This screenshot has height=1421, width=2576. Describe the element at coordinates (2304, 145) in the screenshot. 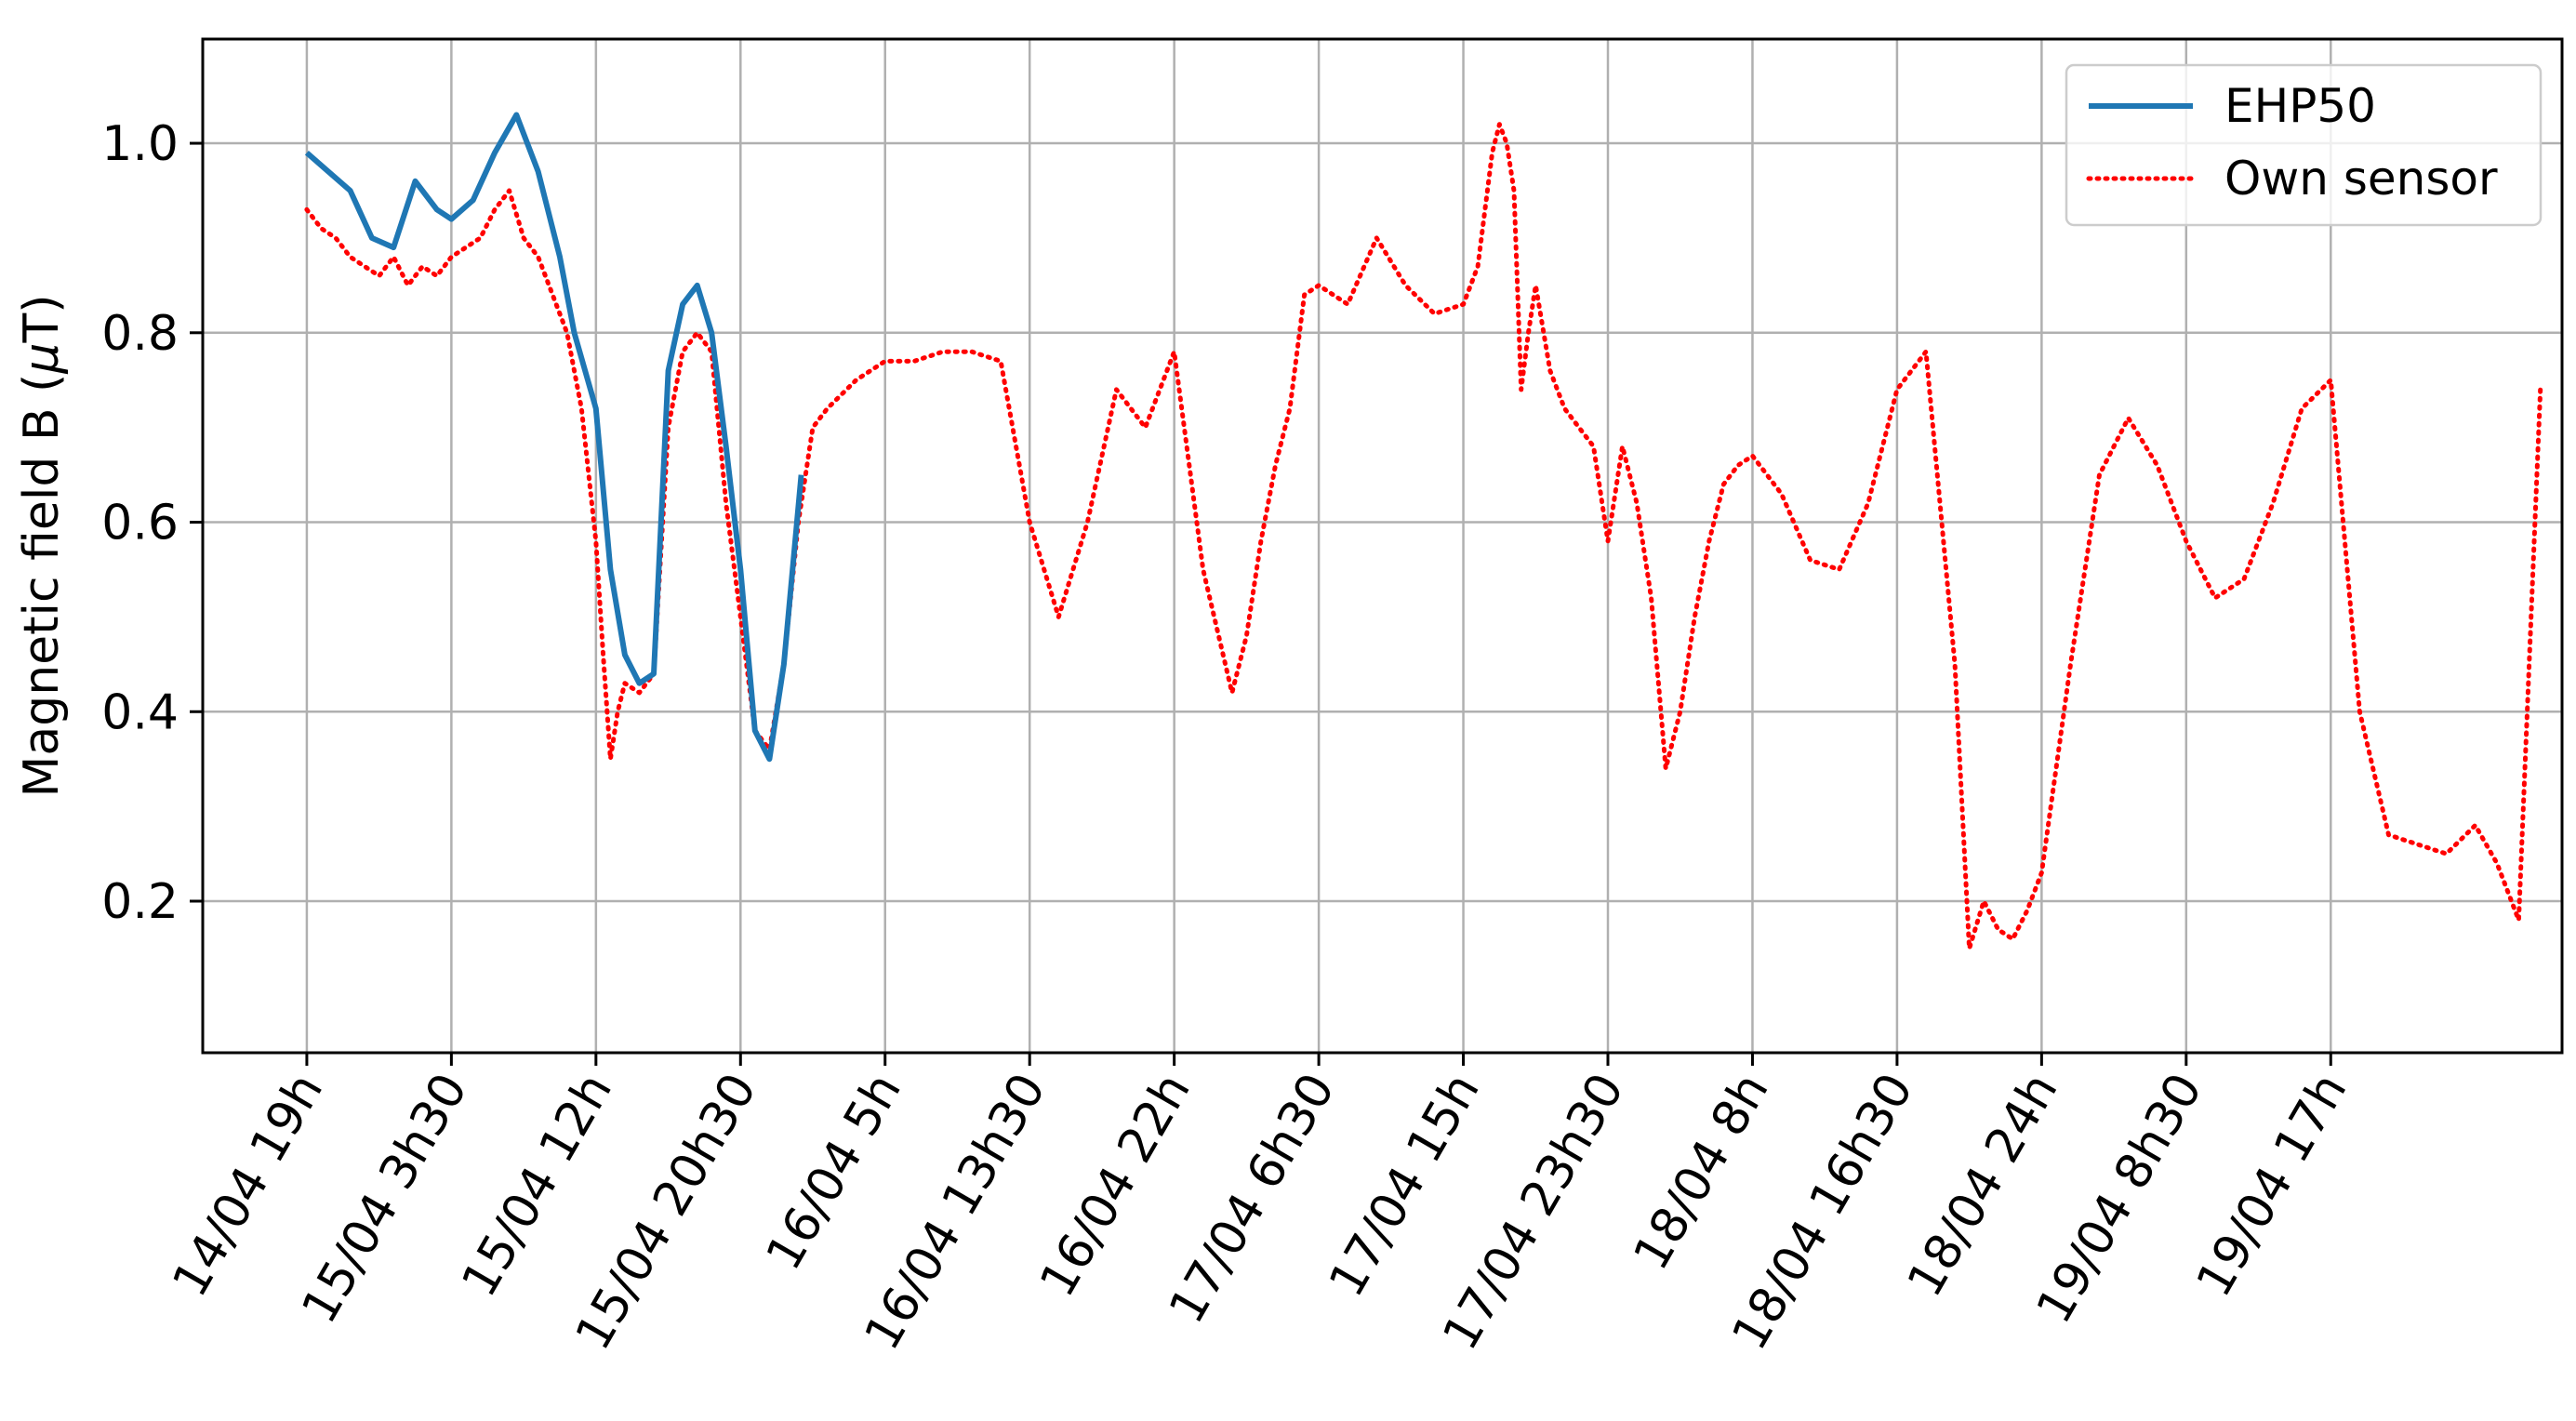

I see `legend: EHP50 Own sensor` at that location.